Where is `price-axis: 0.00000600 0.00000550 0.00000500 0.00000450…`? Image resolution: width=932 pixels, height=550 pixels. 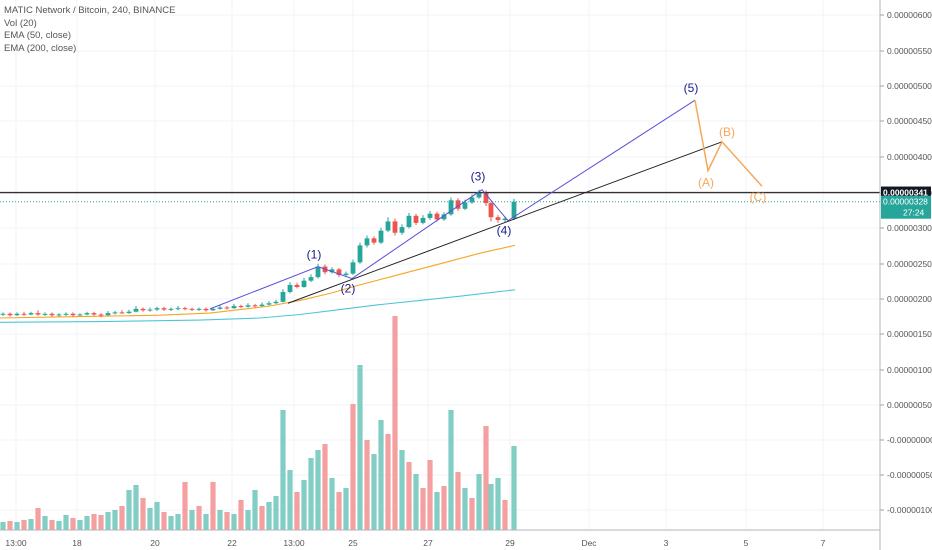 price-axis: 0.00000600 0.00000550 0.00000500 0.00000450… is located at coordinates (905, 275).